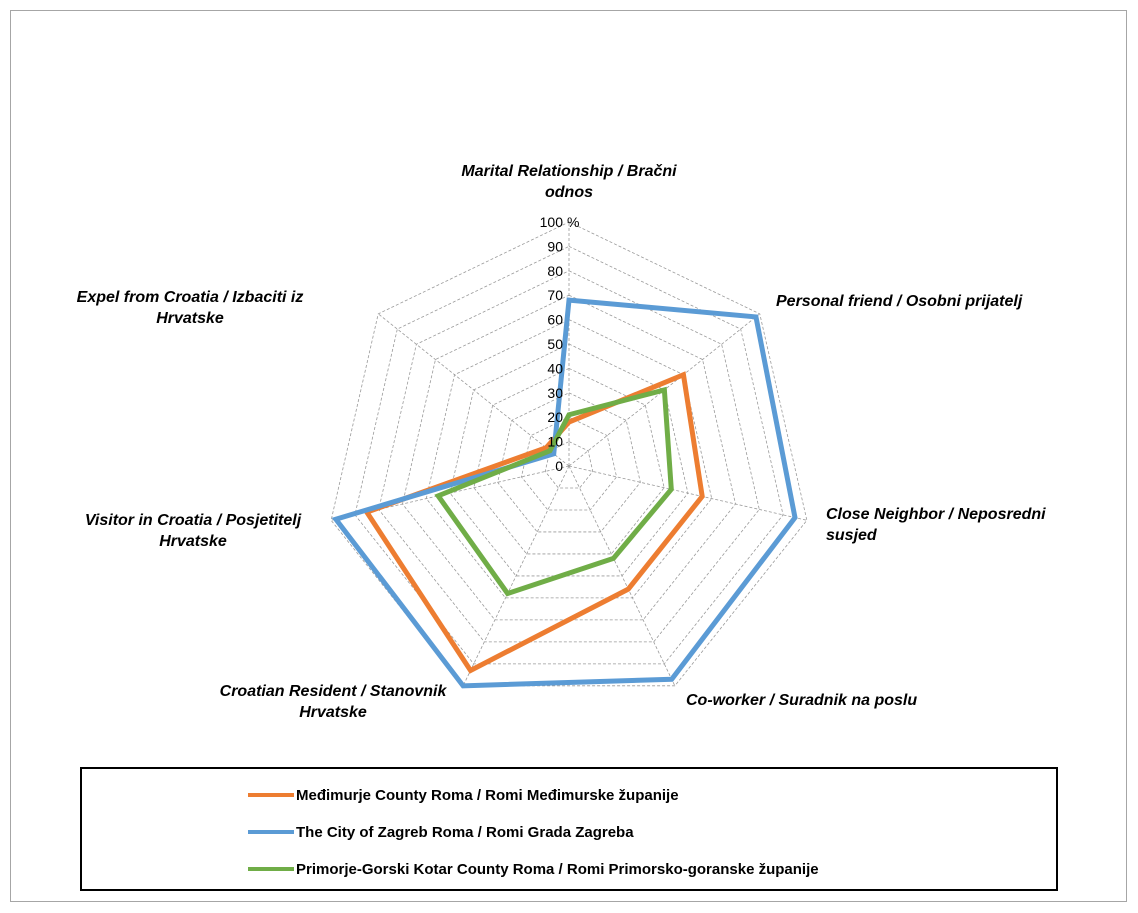  Describe the element at coordinates (555, 344) in the screenshot. I see `tick-label-50: 50` at that location.